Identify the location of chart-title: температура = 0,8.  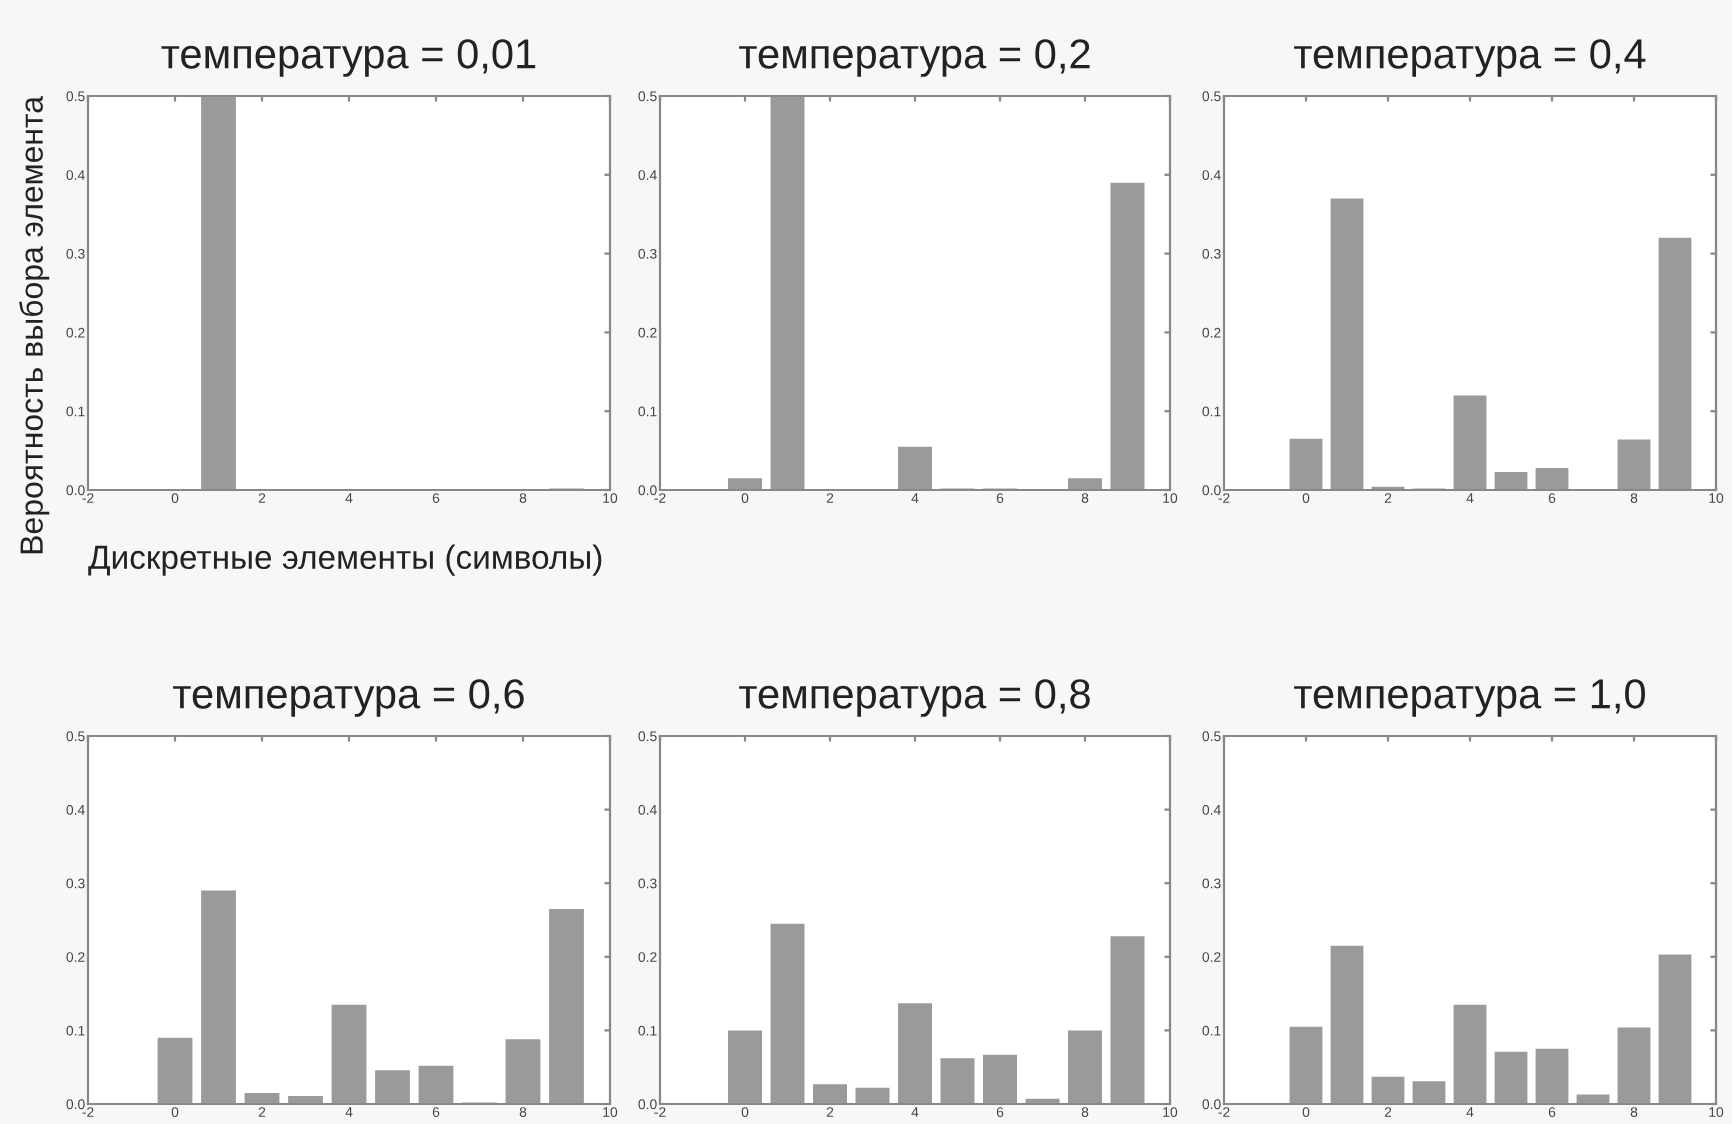
(914, 698).